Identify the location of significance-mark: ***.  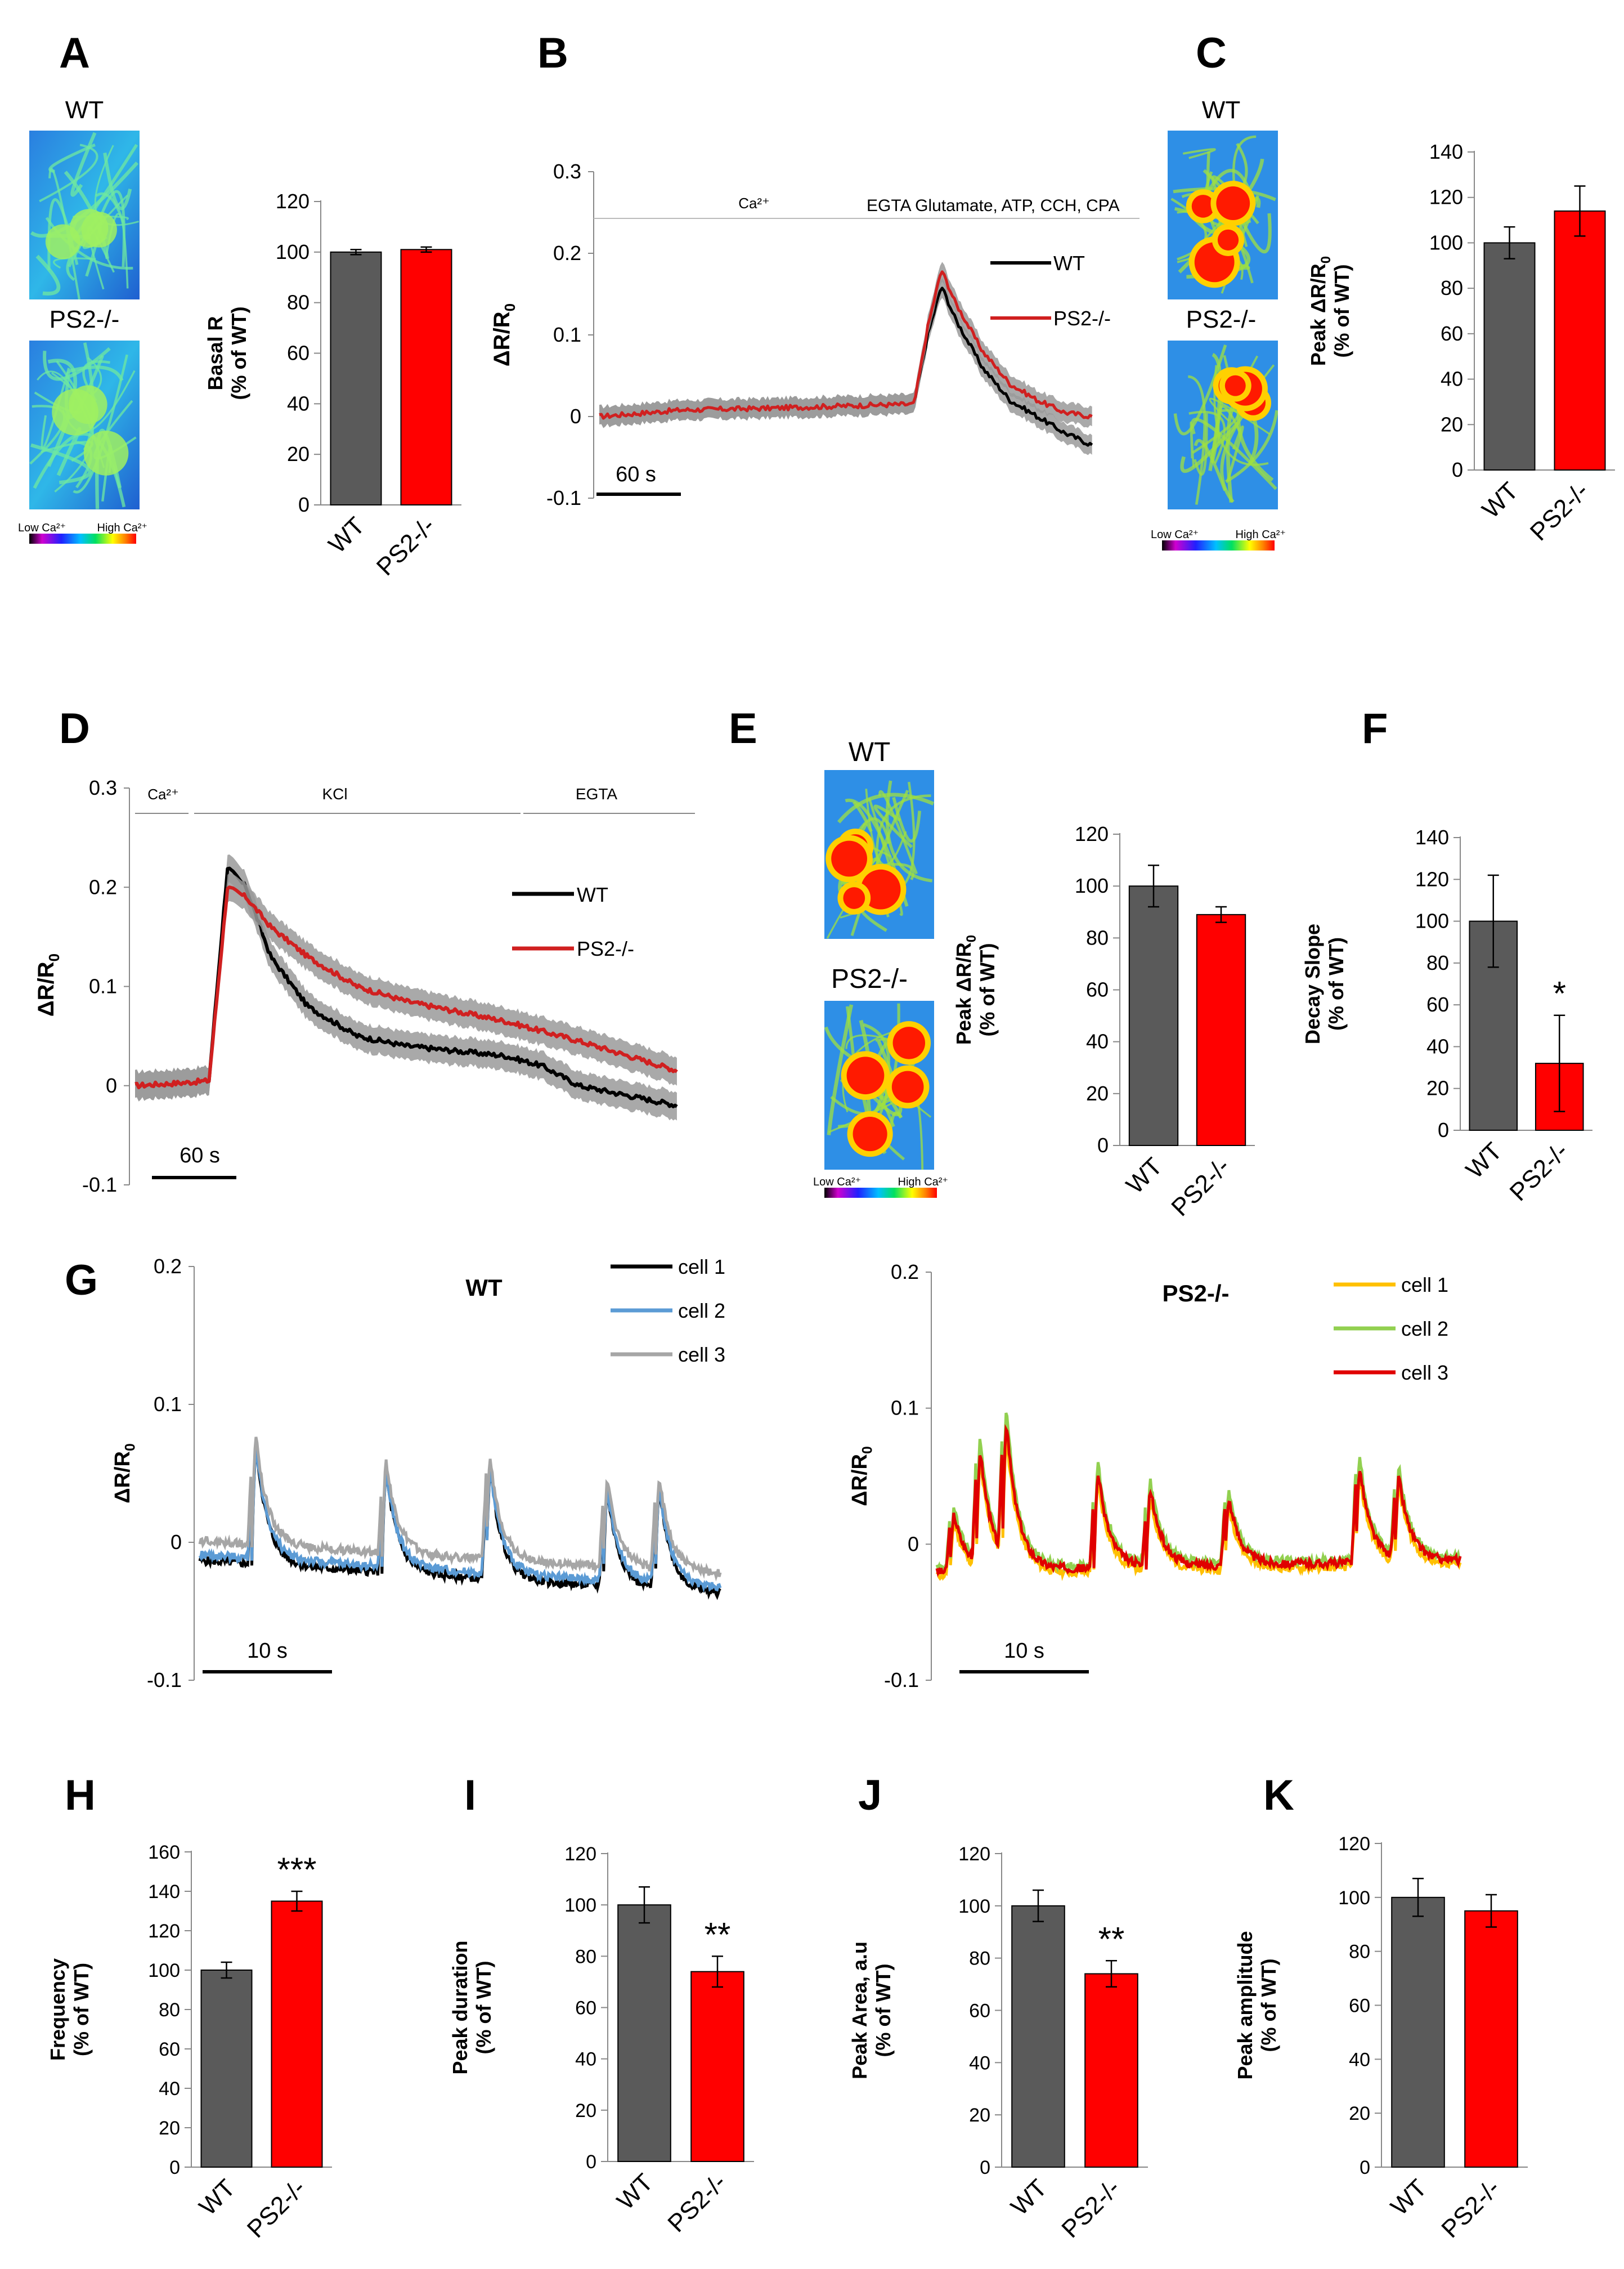
(296, 1869).